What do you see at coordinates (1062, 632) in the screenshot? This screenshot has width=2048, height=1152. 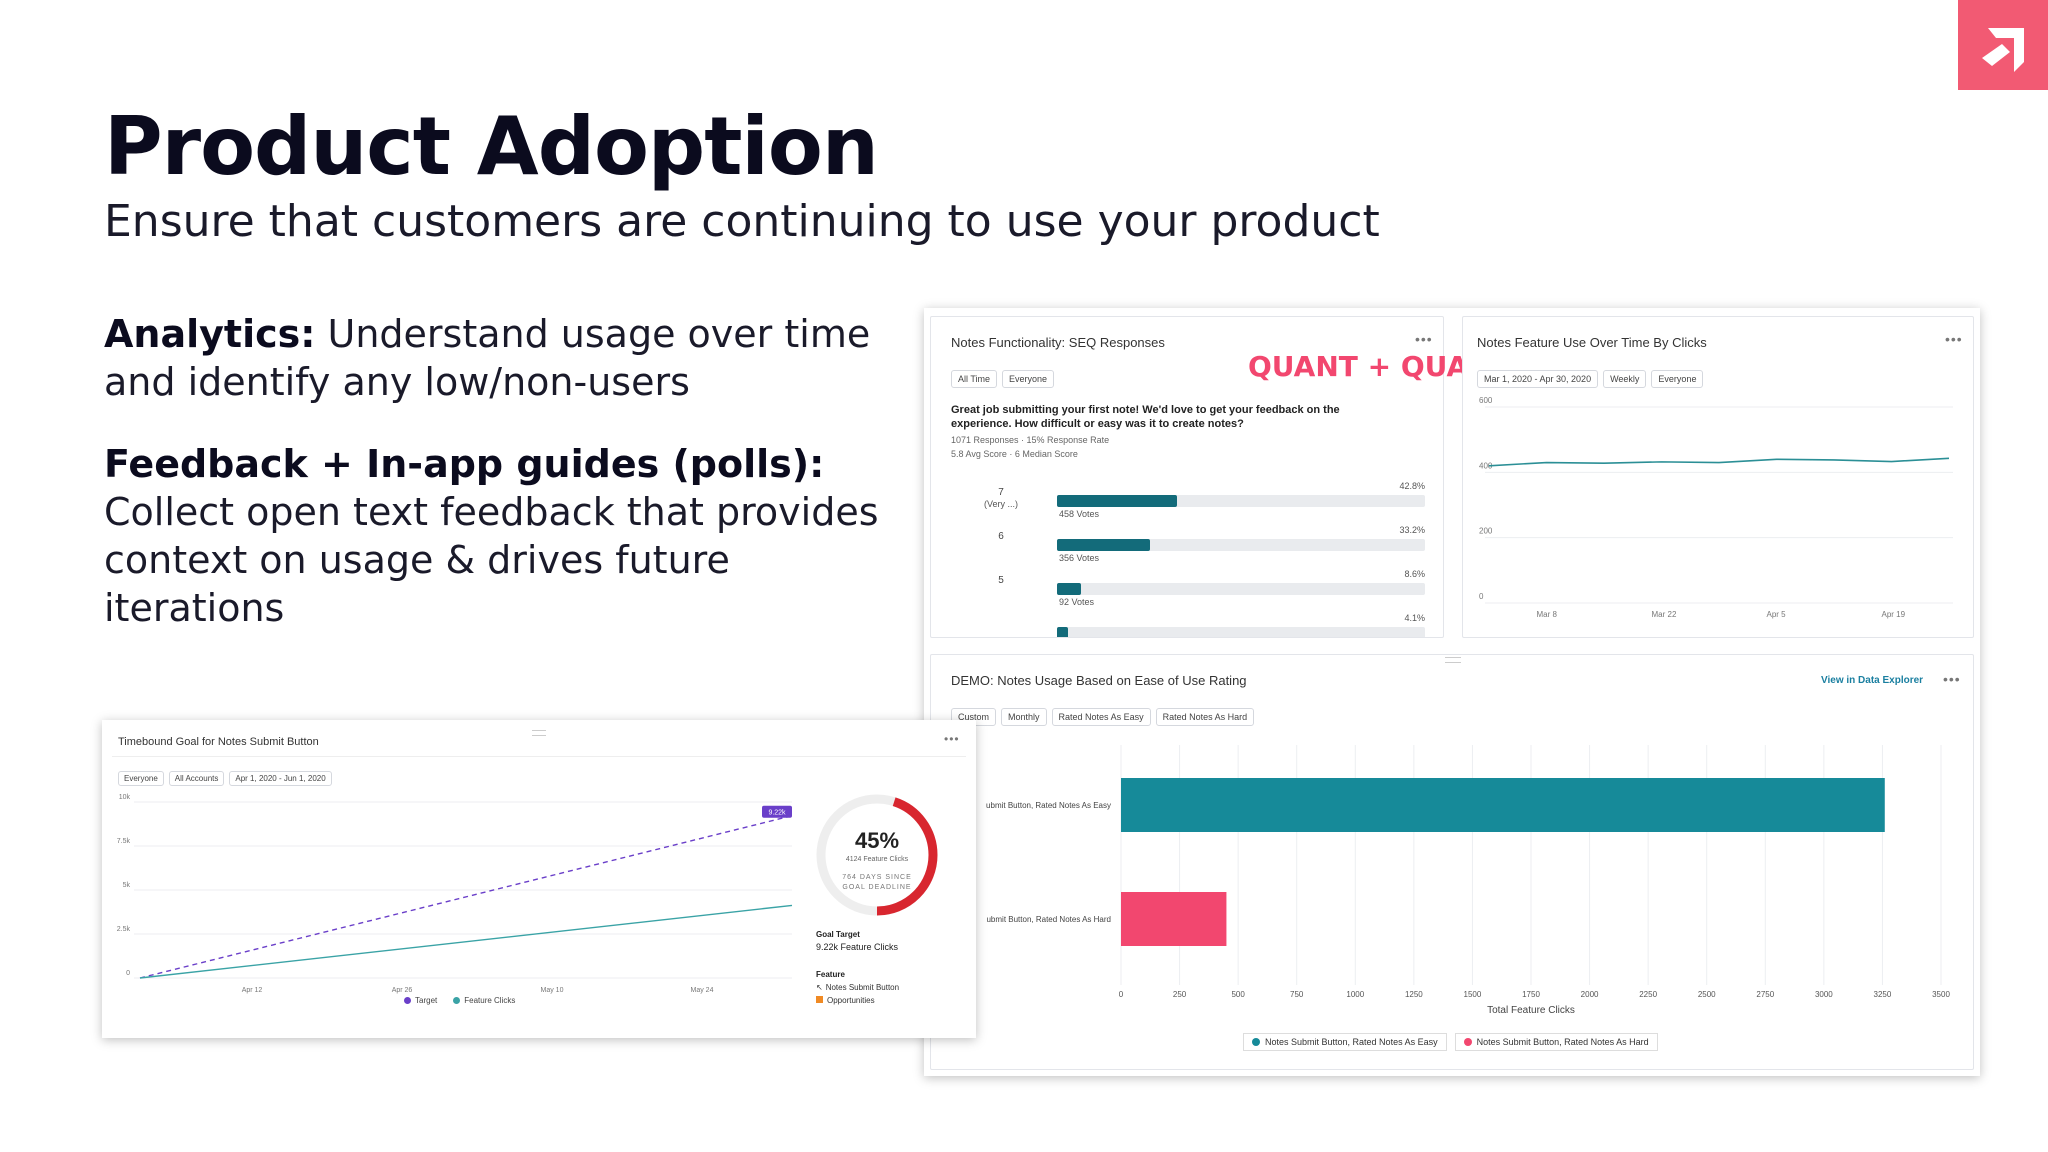 I see `seq-bar` at bounding box center [1062, 632].